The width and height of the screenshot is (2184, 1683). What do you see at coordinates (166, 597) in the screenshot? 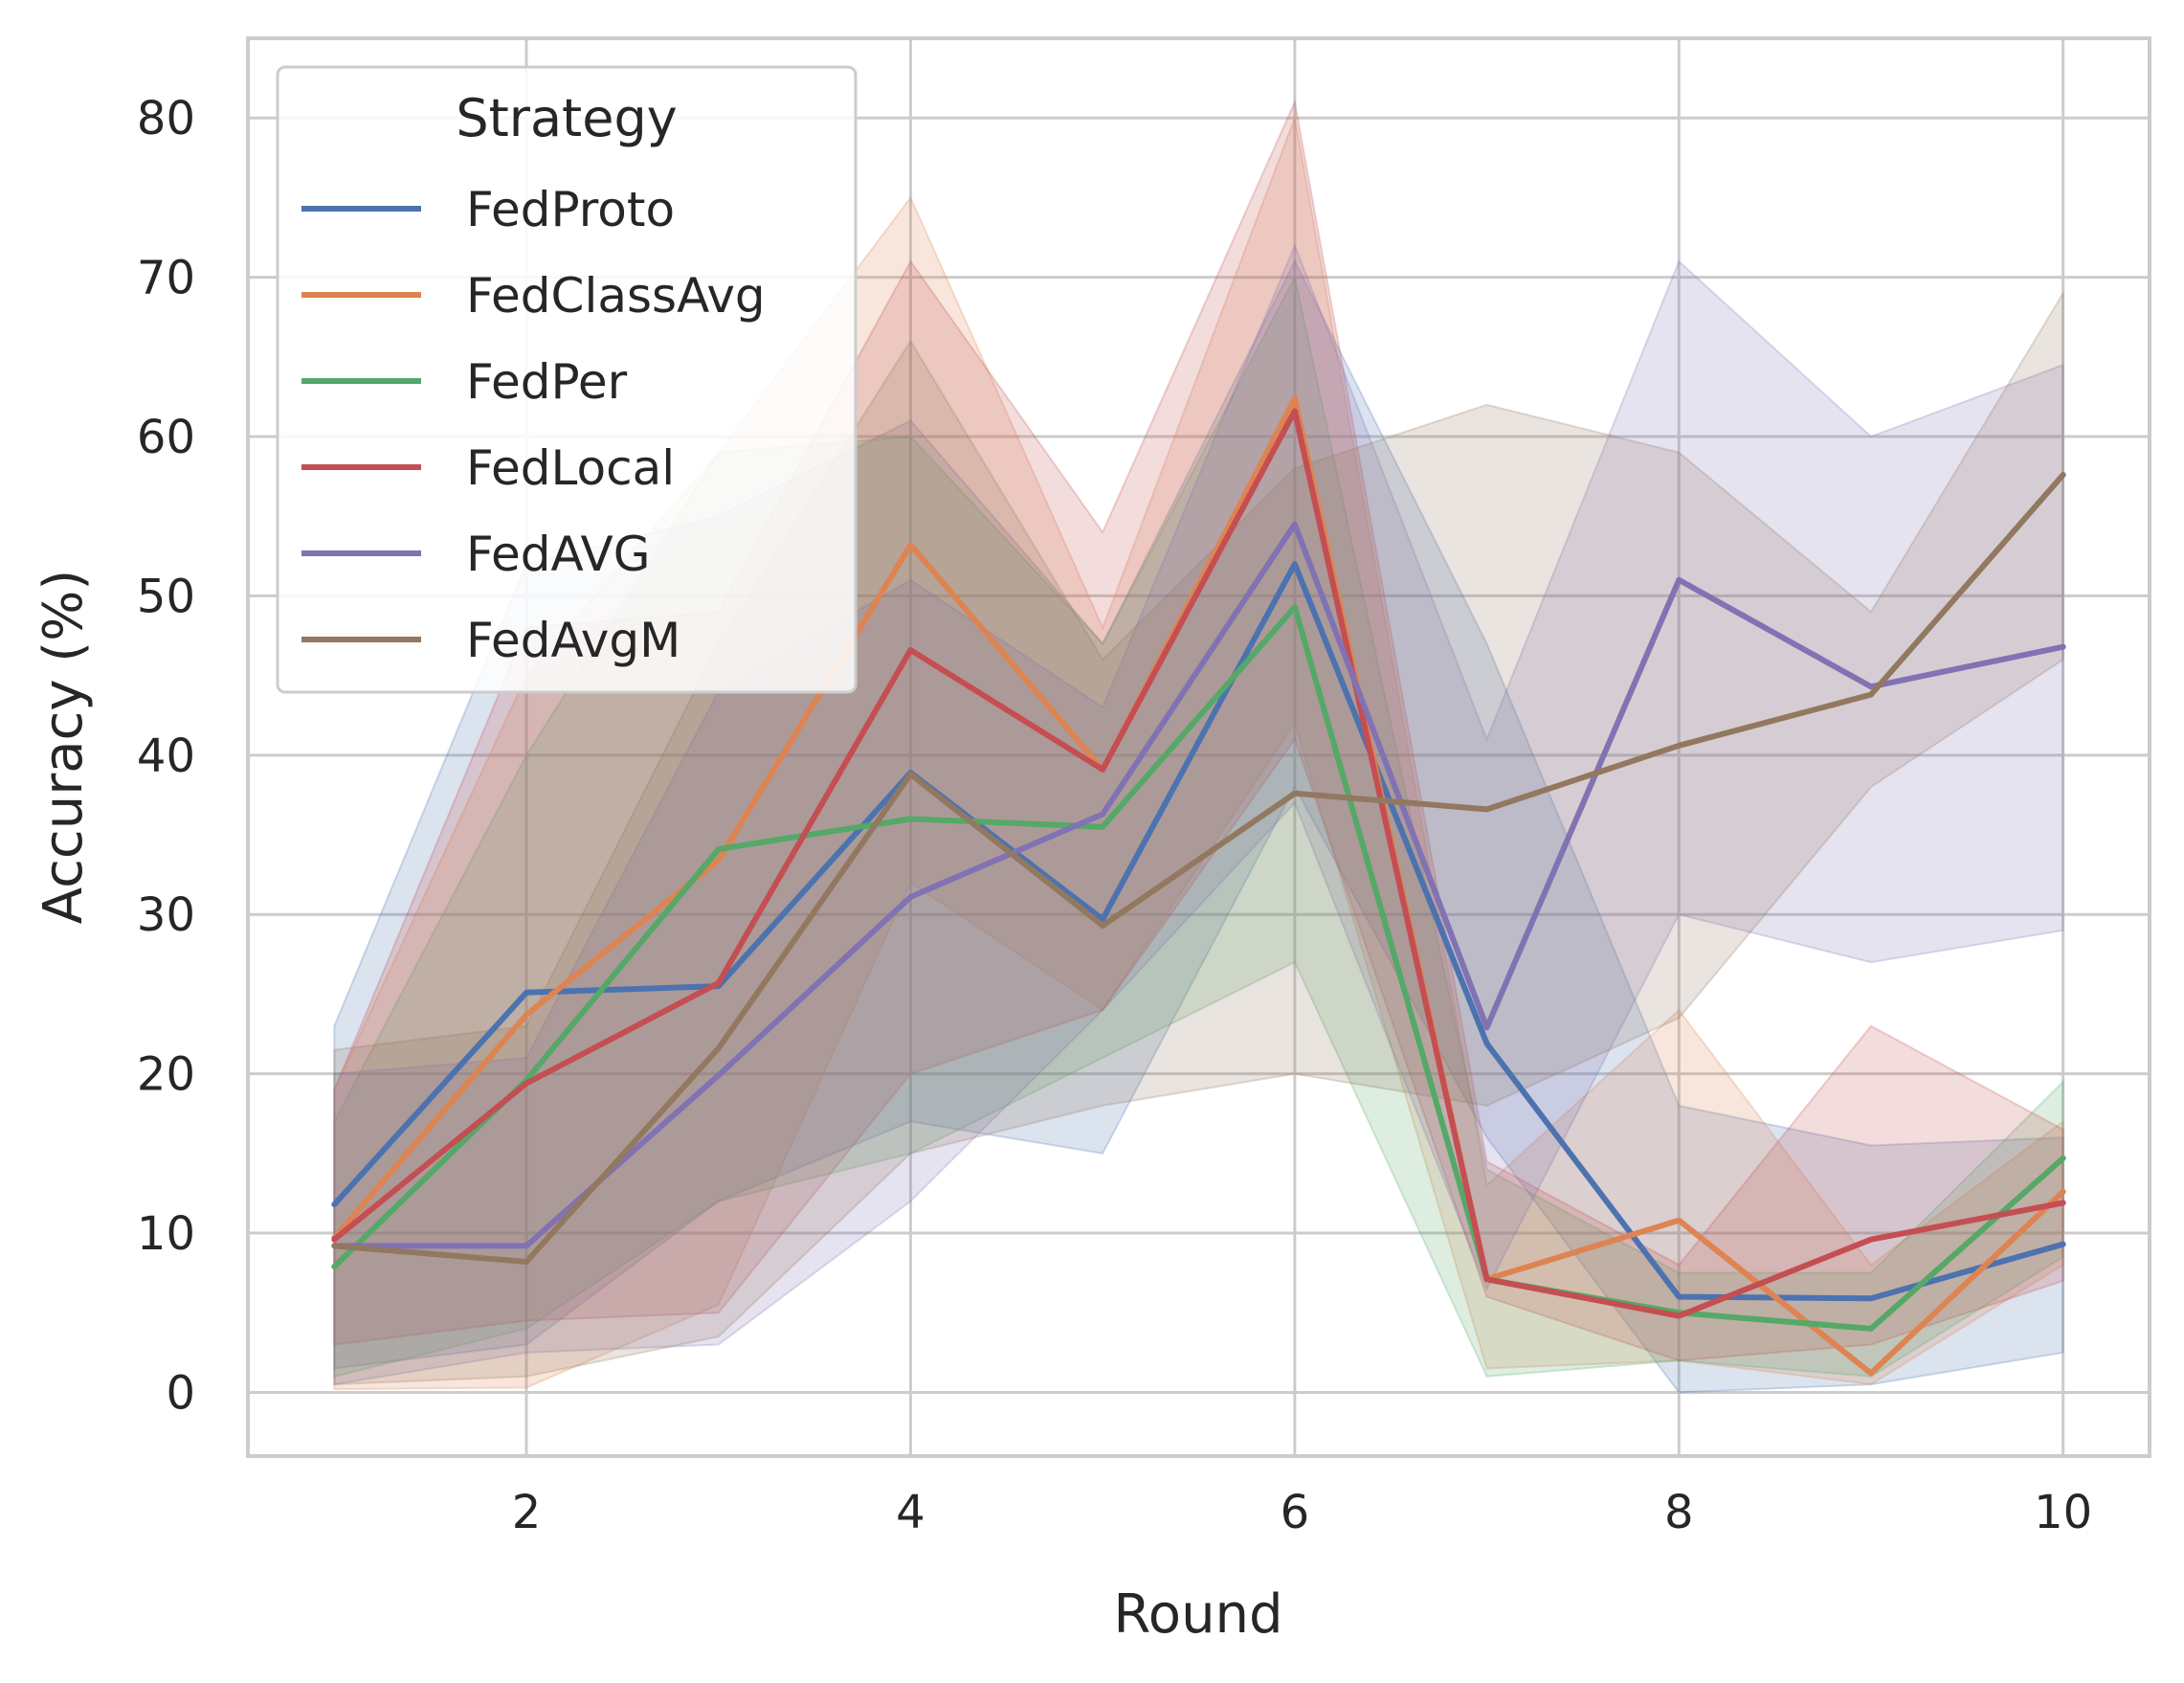
I see `y-tick-label: 50` at bounding box center [166, 597].